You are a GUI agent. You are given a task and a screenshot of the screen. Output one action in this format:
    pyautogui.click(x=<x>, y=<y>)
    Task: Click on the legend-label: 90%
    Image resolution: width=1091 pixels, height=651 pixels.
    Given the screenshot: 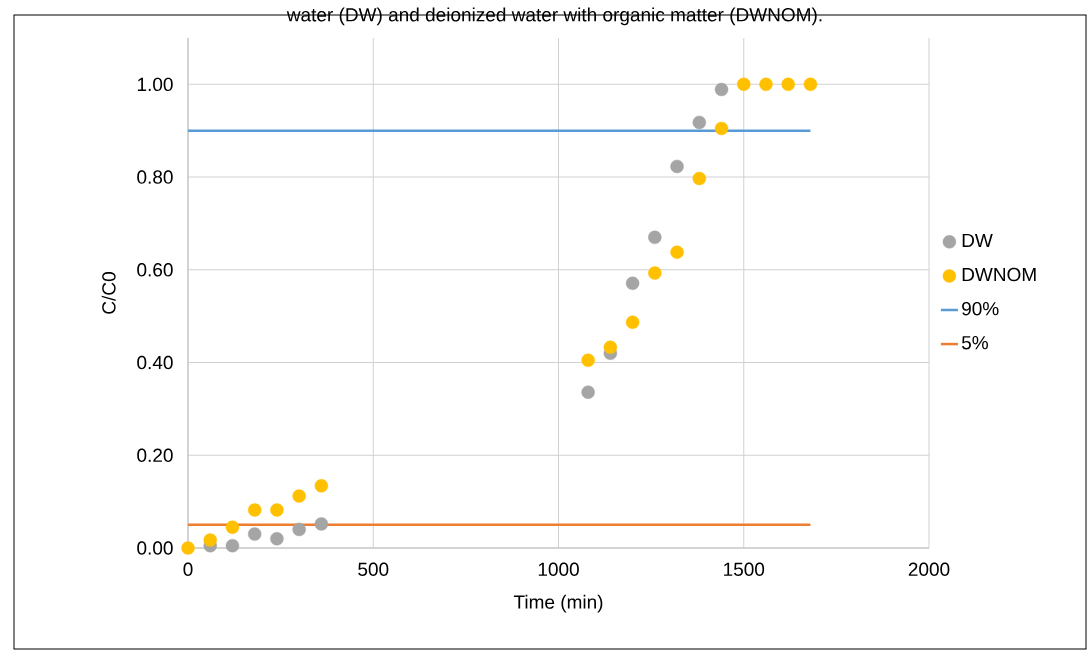 What is the action you would take?
    pyautogui.click(x=980, y=308)
    